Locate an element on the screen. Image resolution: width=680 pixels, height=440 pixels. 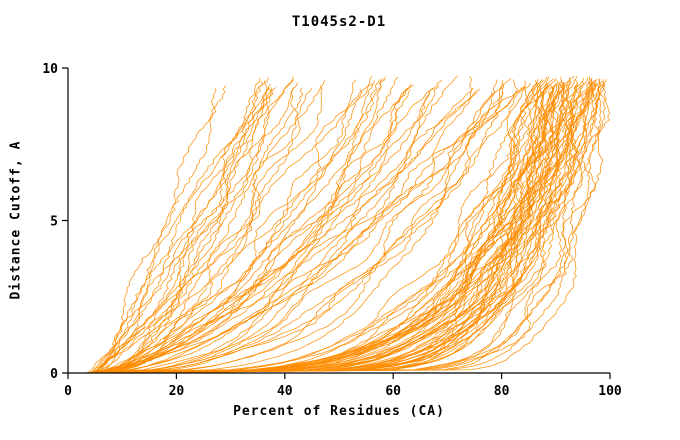
chart-title: T1045s2-D1 is located at coordinates (339, 22).